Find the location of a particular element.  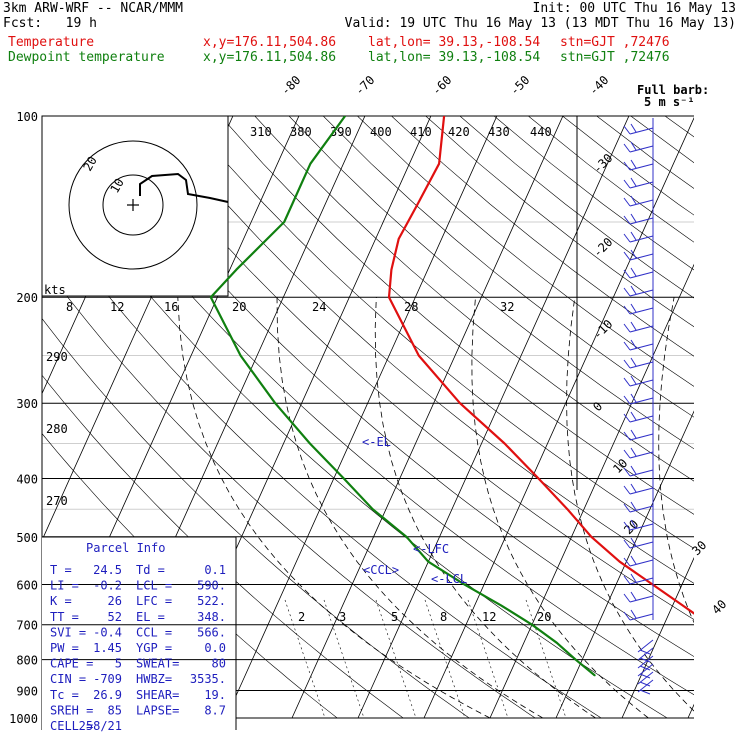

mixing-ratio-label: 2 is located at coordinates (301, 617).